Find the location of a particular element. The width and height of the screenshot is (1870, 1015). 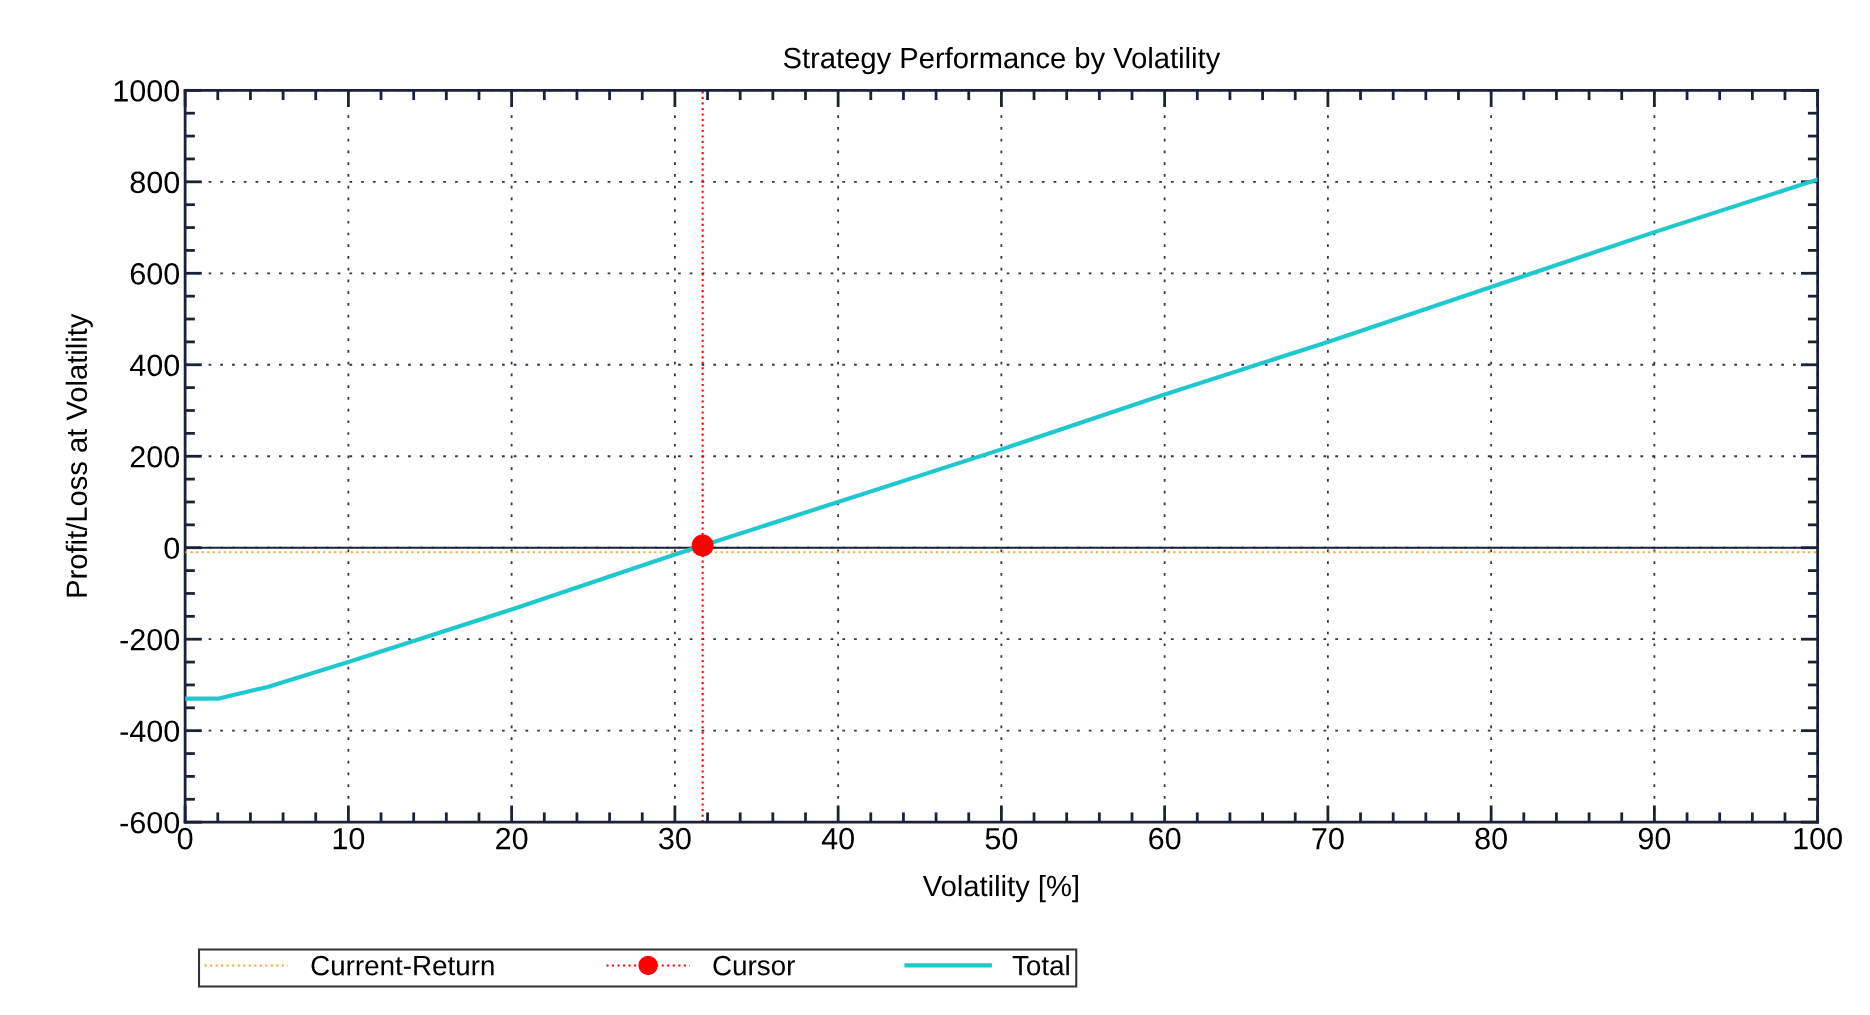

y-tick-label: 600 is located at coordinates (155, 274).